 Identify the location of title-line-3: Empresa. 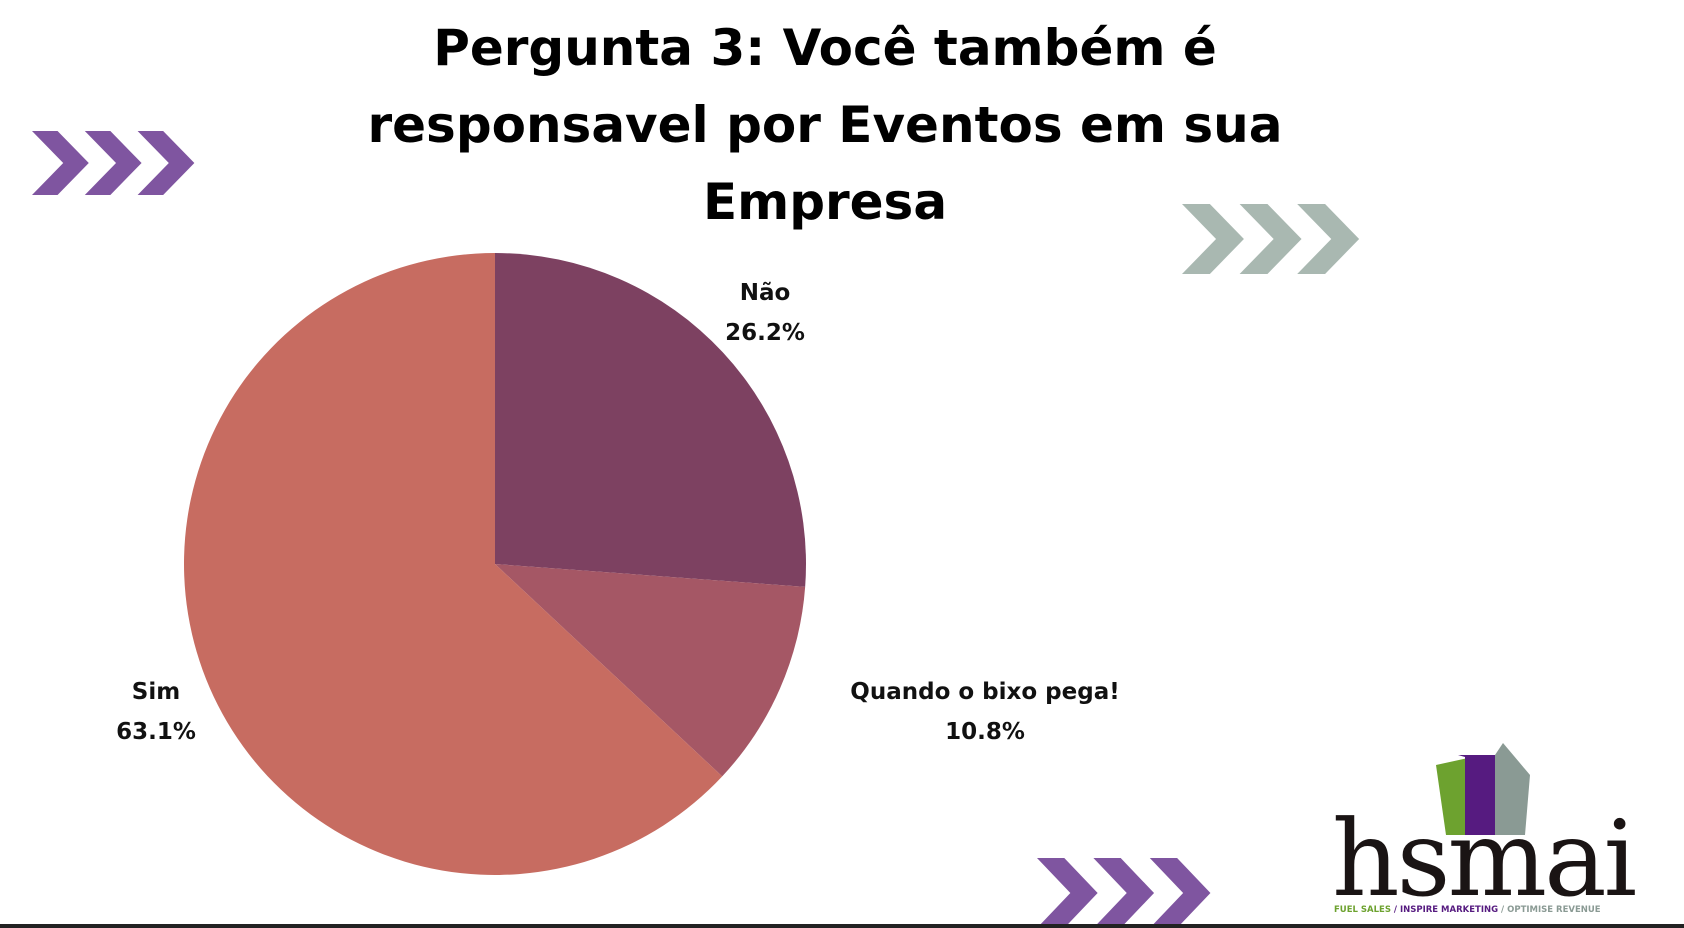
(825, 202).